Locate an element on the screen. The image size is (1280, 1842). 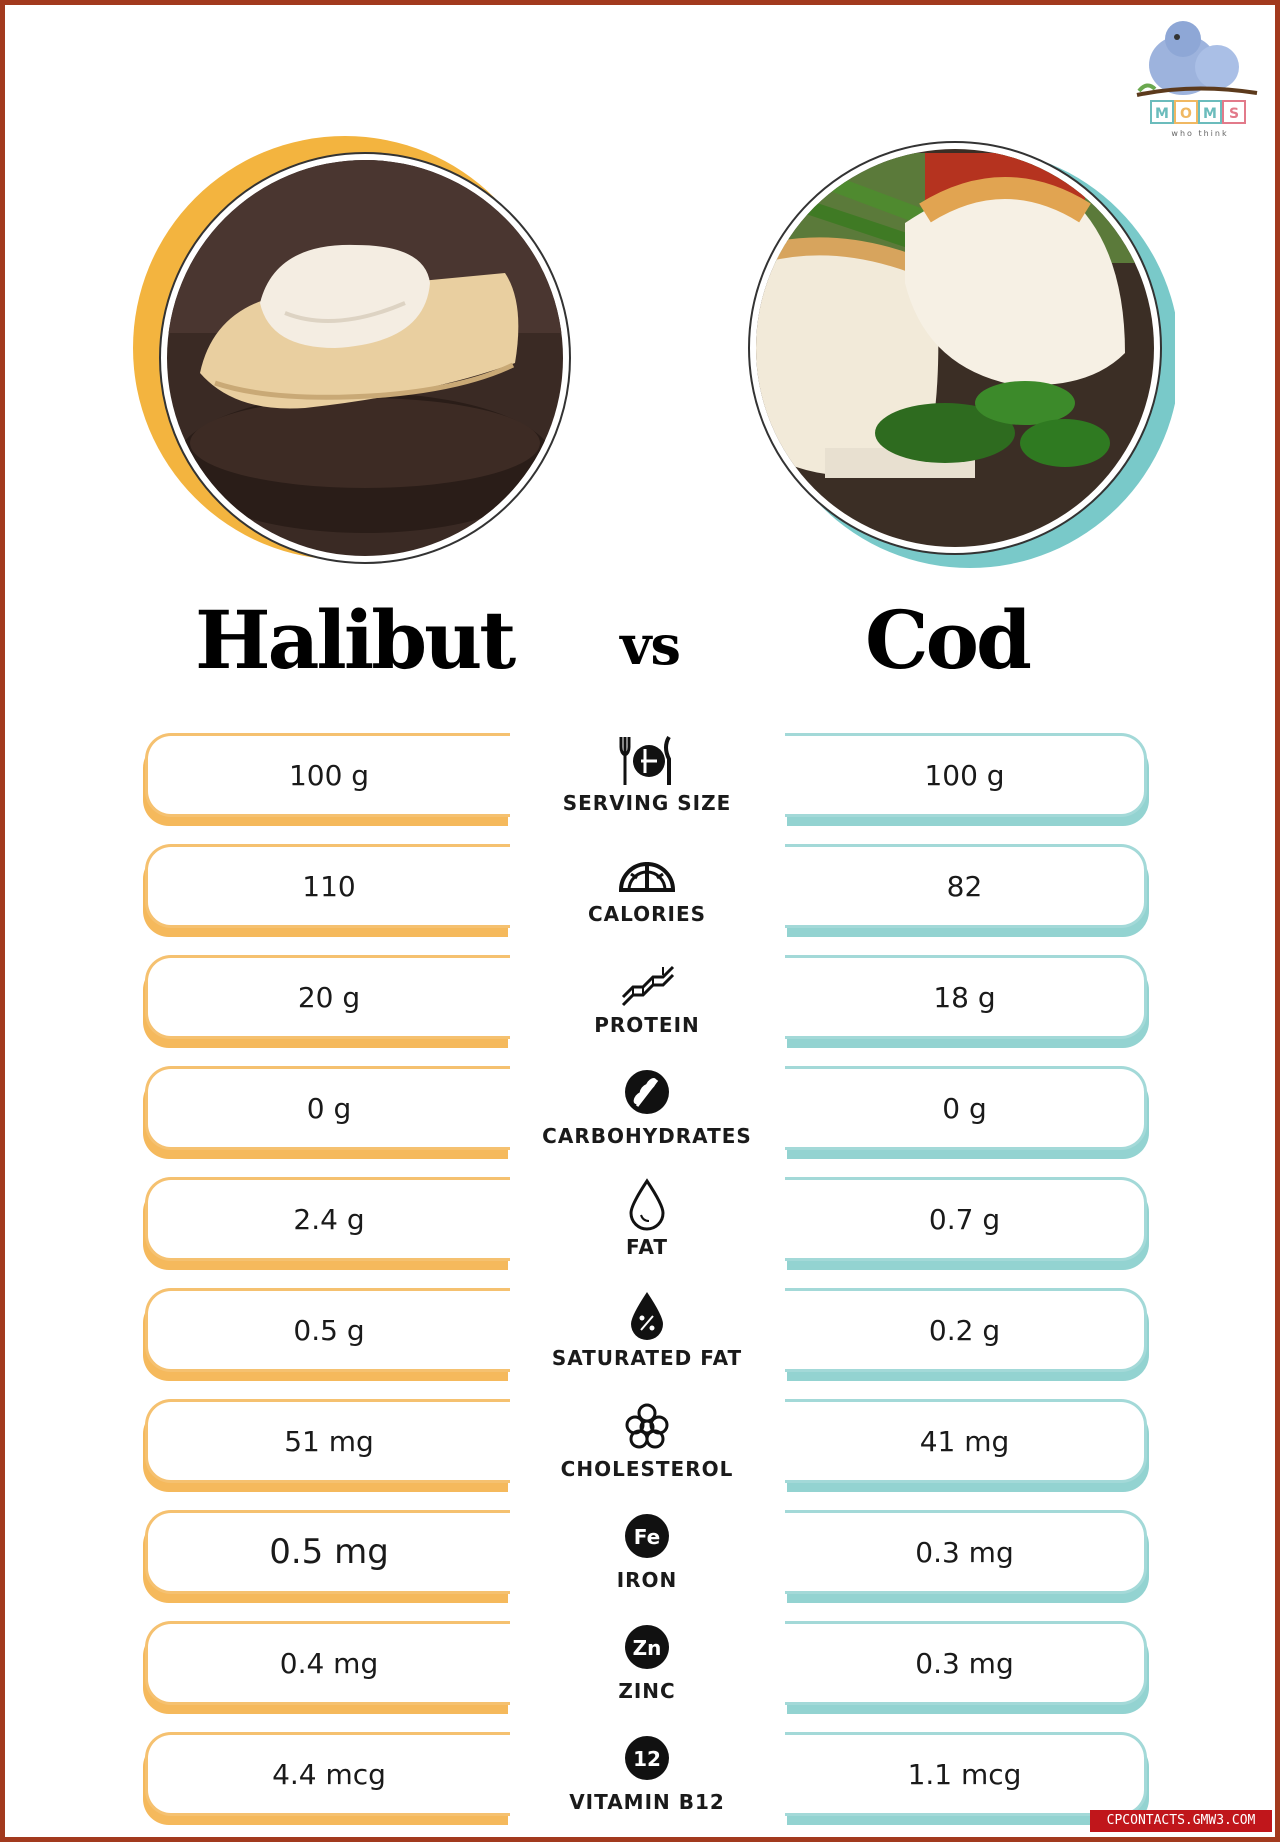
nutrient-center: 12 VITAMIN B12 is located at coordinates (647, 1777).